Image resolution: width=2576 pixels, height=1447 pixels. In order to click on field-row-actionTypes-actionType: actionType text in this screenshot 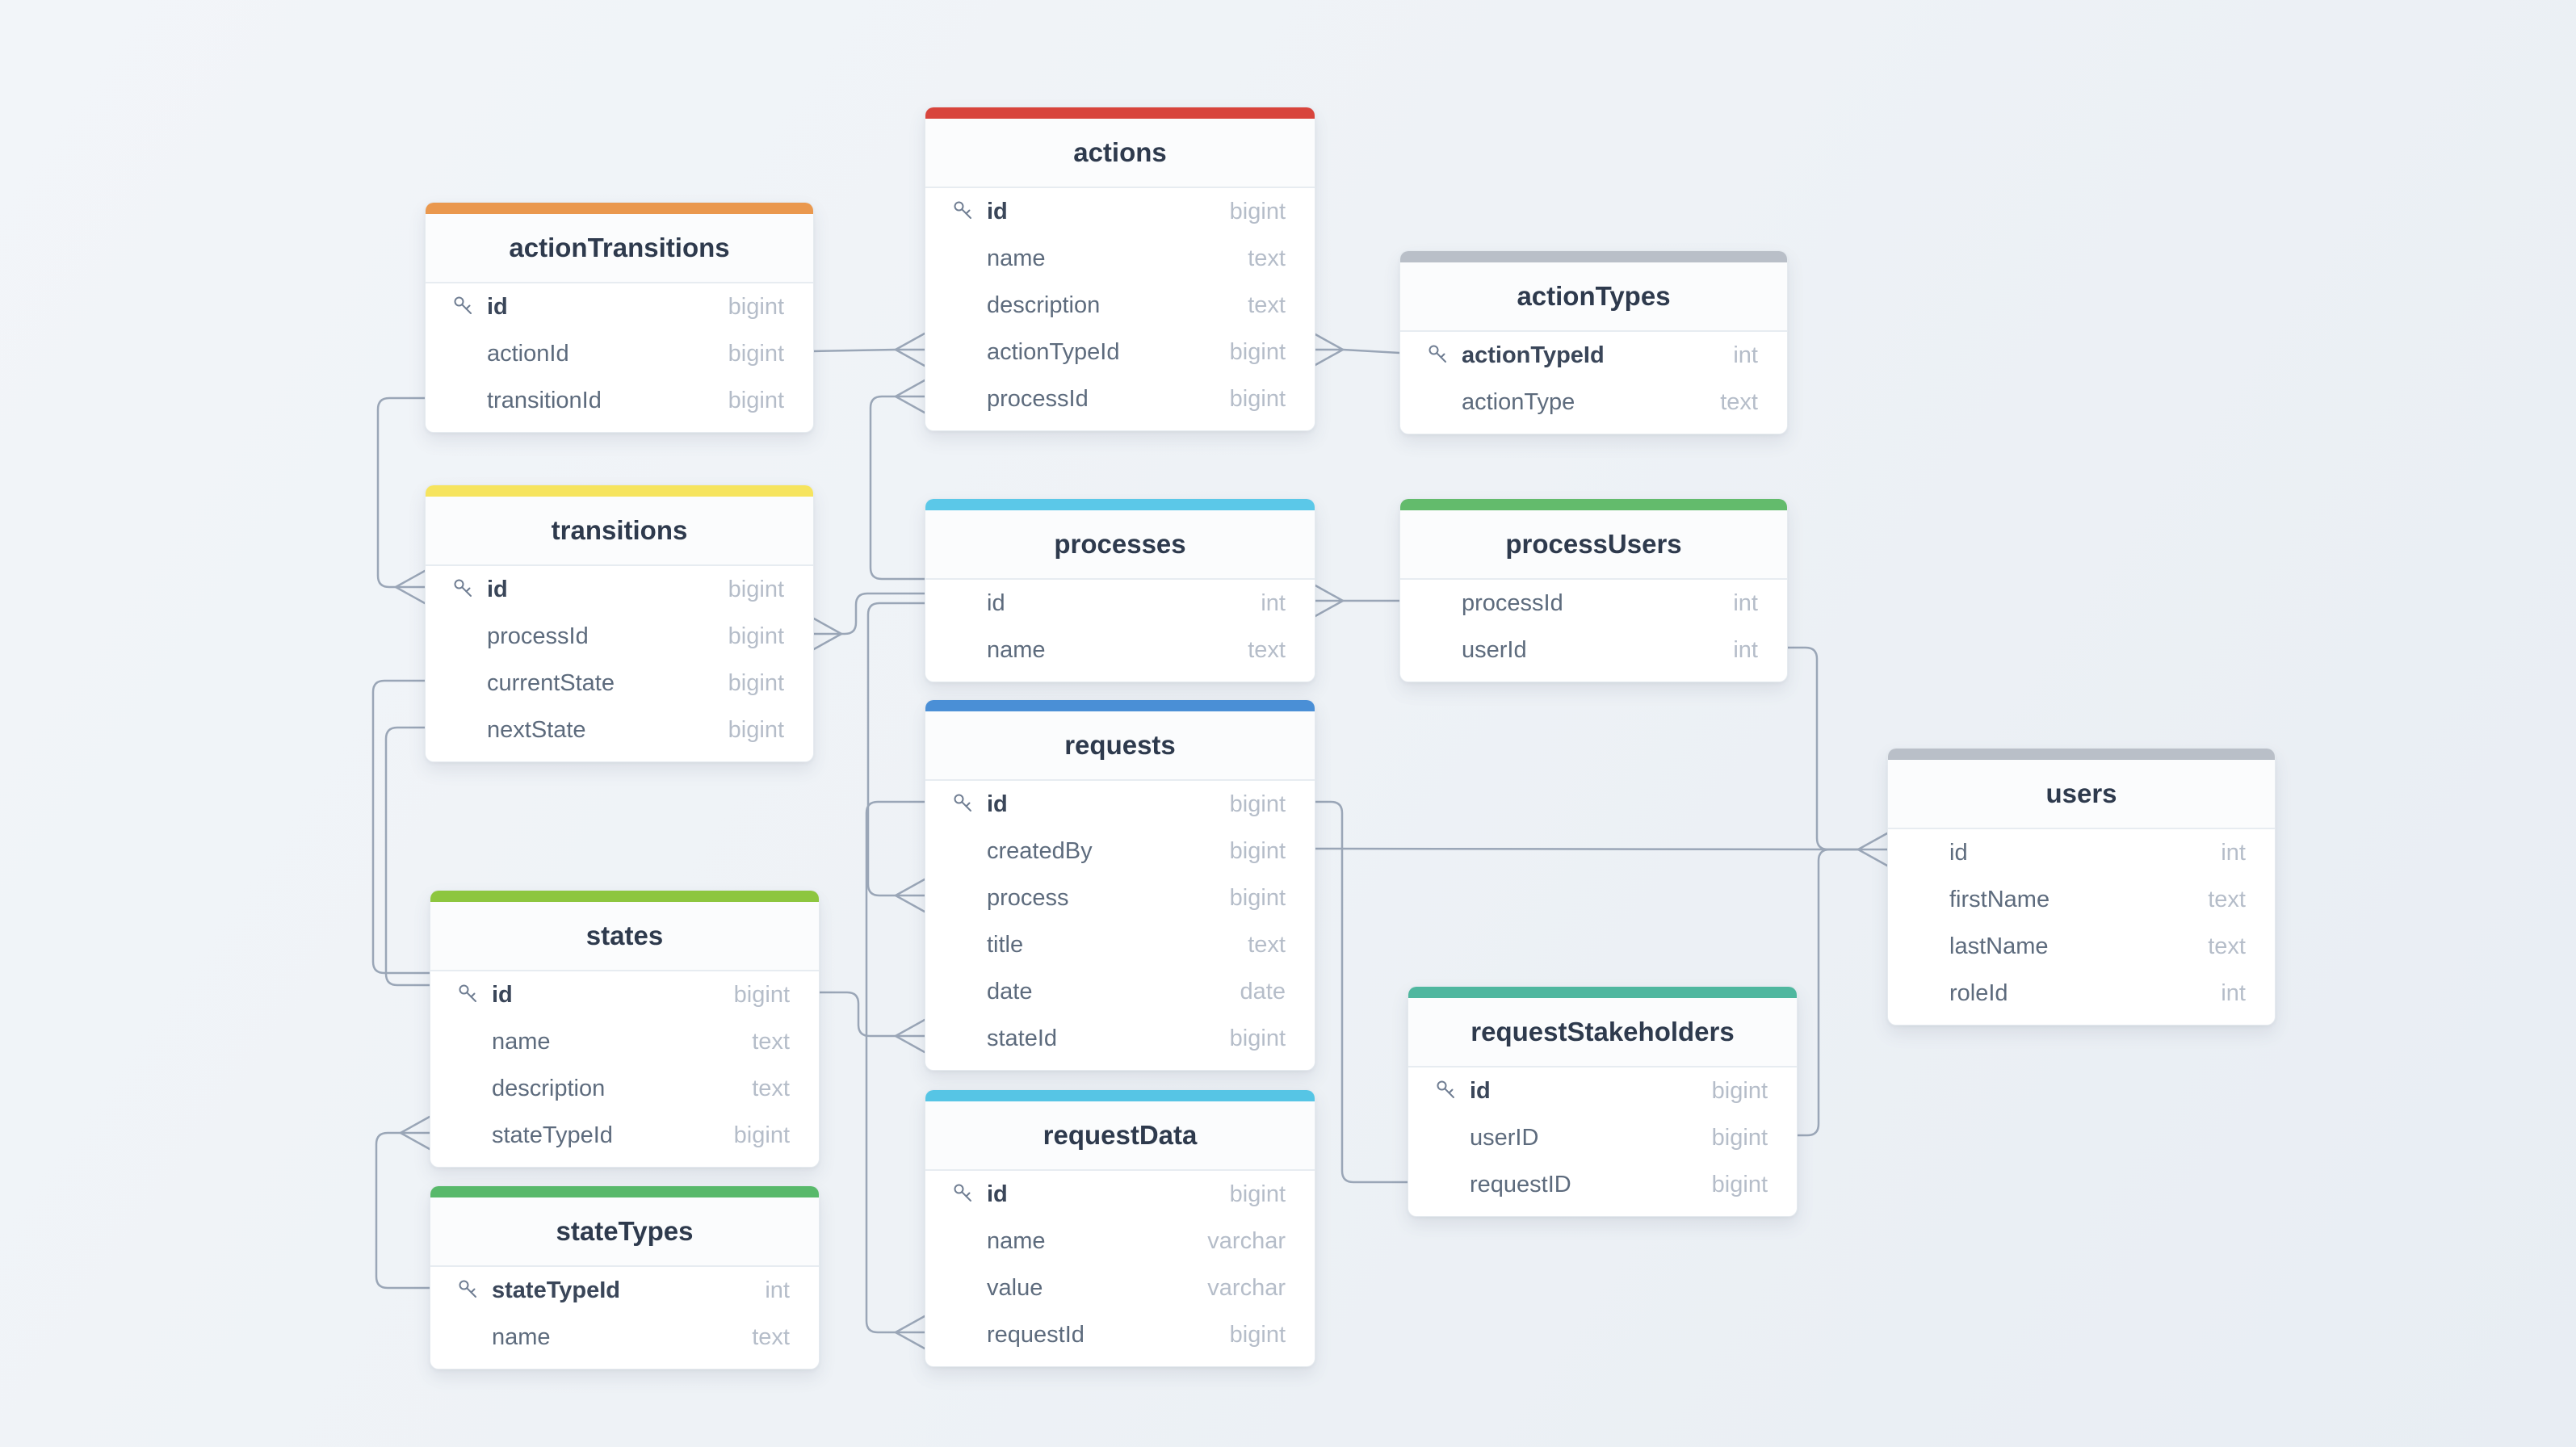, I will do `click(1593, 403)`.